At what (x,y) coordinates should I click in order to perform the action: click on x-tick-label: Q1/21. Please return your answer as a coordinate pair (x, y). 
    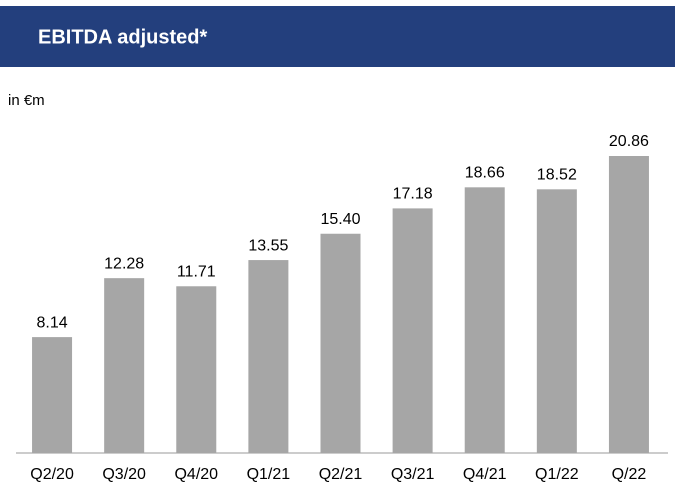
    Looking at the image, I should click on (269, 474).